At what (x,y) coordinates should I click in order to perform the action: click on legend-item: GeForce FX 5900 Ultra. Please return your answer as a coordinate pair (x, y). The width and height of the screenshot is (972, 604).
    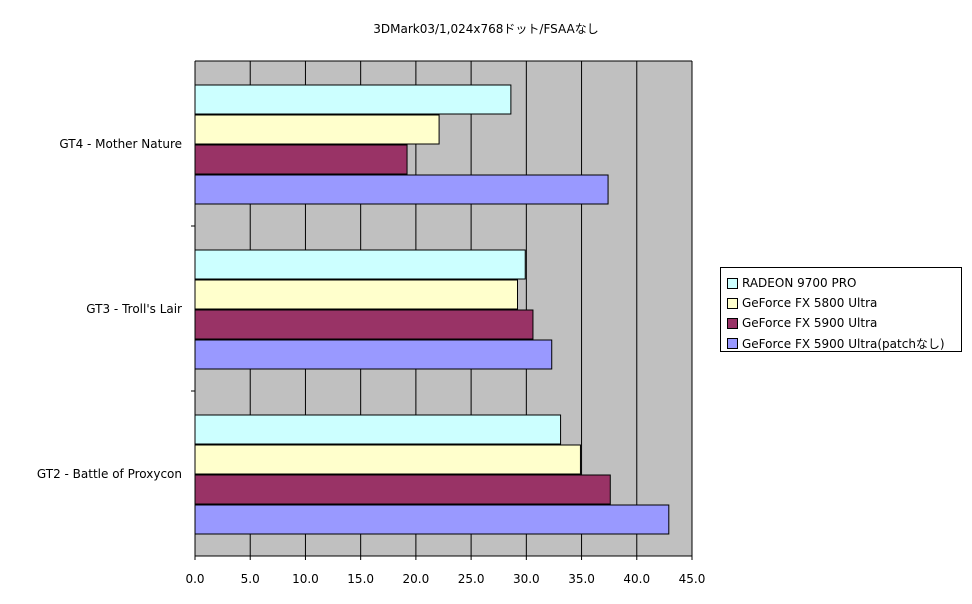
    Looking at the image, I should click on (844, 323).